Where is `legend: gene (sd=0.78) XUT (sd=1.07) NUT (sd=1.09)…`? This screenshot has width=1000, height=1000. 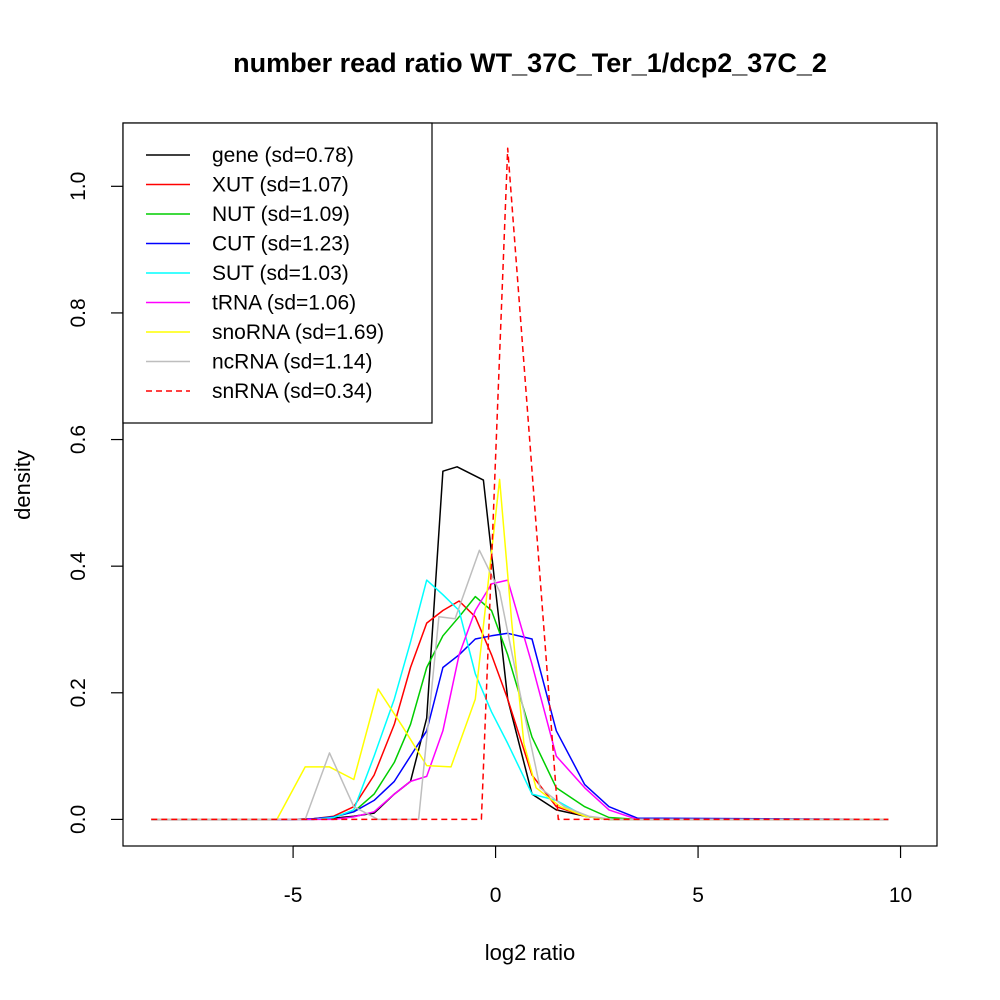
legend: gene (sd=0.78) XUT (sd=1.07) NUT (sd=1.09)… is located at coordinates (277, 273).